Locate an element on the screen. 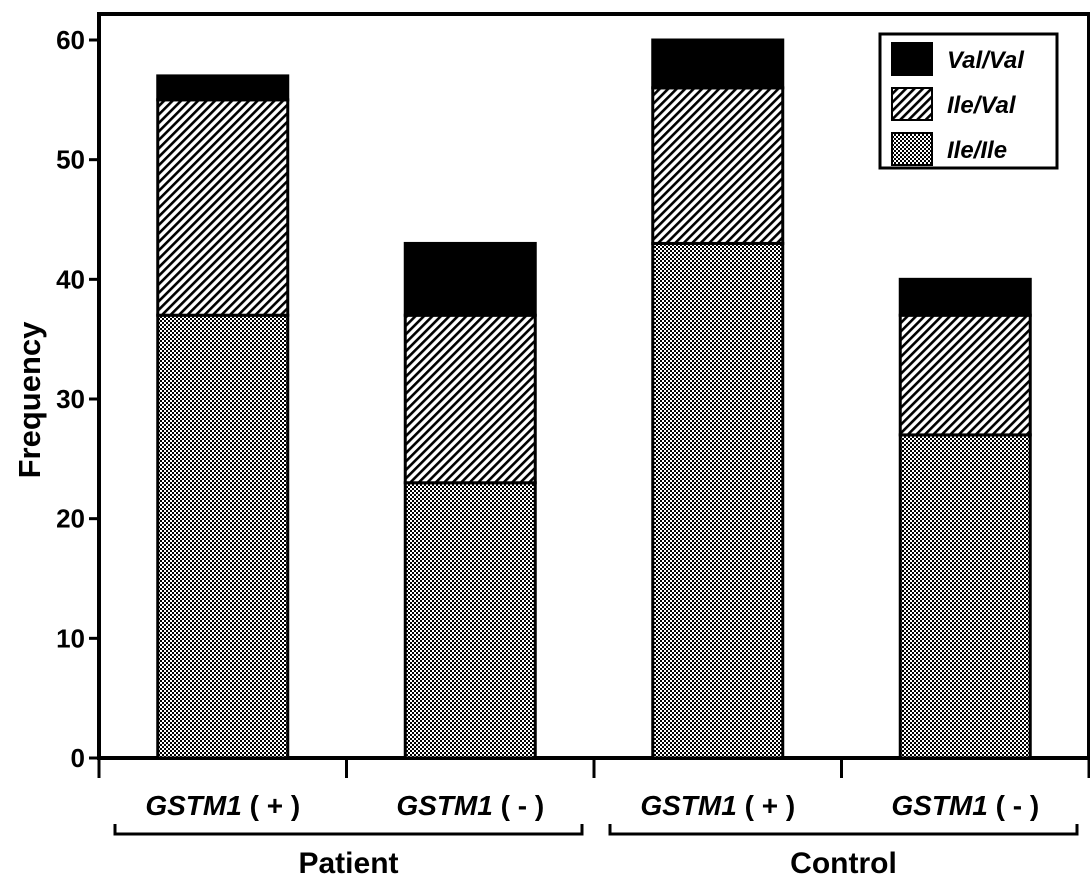 Image resolution: width=1090 pixels, height=884 pixels. y-axis-label: Frequency is located at coordinates (29, 400).